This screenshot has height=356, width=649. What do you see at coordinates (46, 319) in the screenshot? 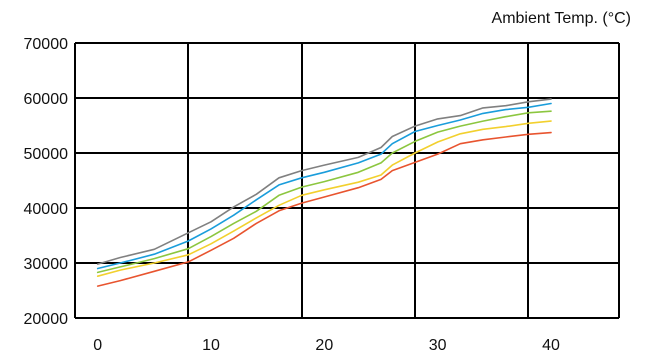
I see `y-tick-label-0: 20000` at bounding box center [46, 319].